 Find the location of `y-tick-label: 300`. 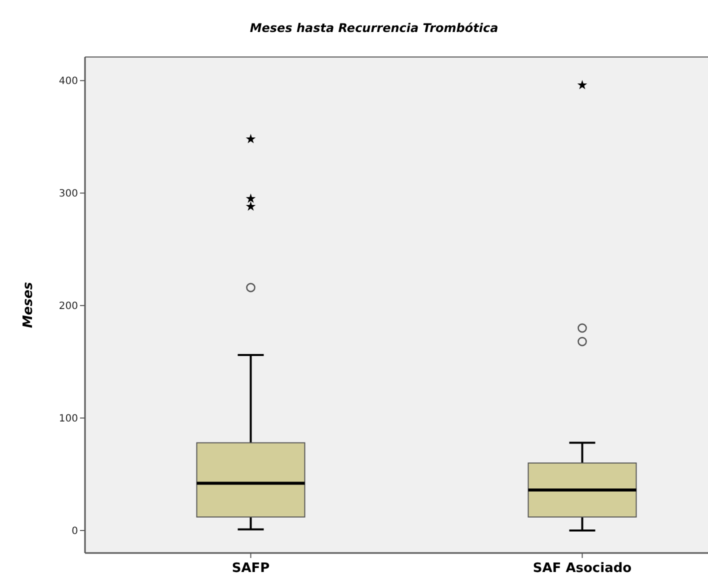

y-tick-label: 300 is located at coordinates (68, 194).